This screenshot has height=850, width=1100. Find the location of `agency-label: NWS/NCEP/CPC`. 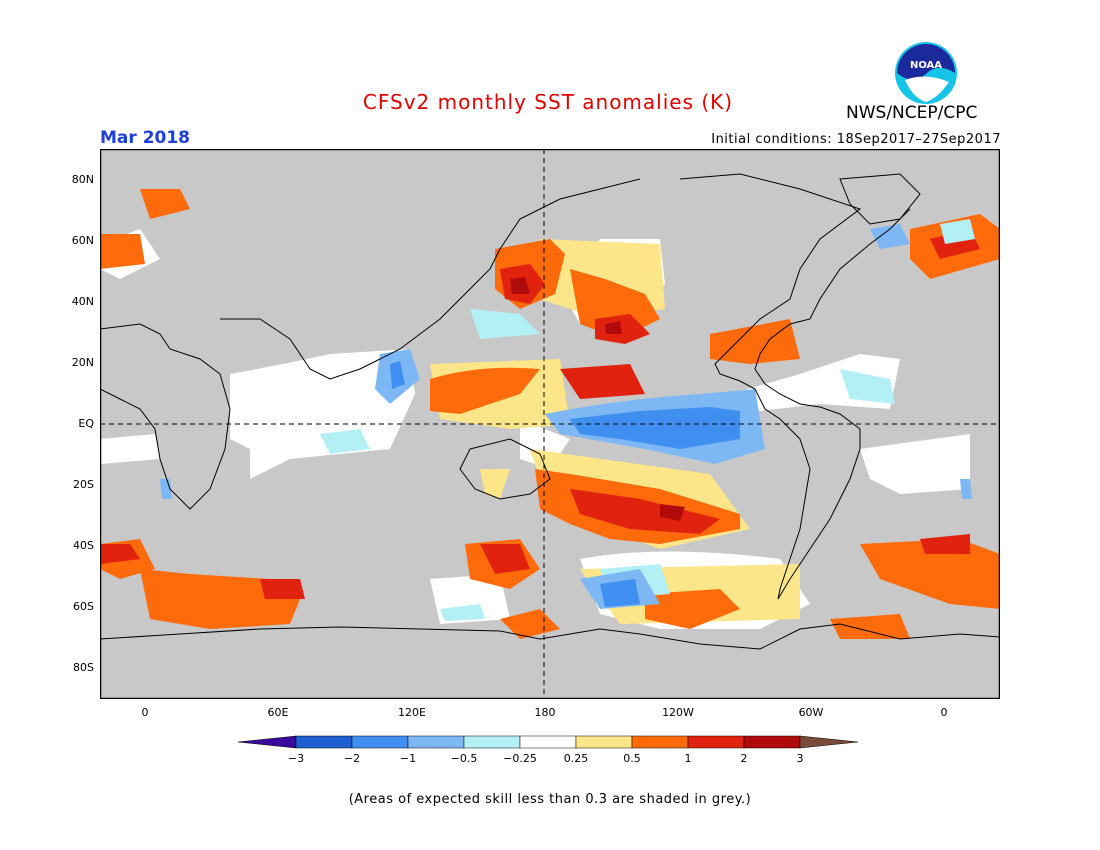

agency-label: NWS/NCEP/CPC is located at coordinates (912, 113).